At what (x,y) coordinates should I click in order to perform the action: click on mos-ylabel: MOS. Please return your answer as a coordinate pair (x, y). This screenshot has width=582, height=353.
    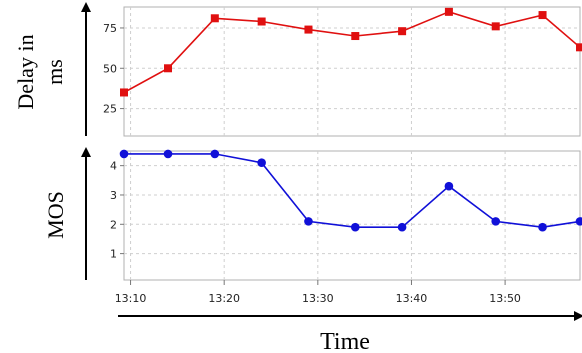
    Looking at the image, I should click on (55, 215).